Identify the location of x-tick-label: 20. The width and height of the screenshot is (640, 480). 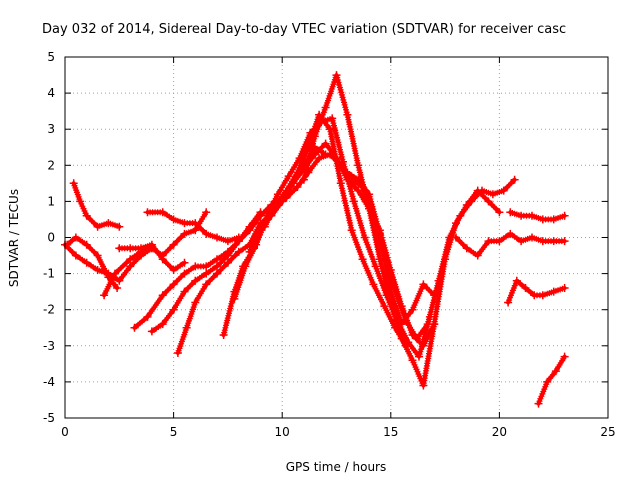
(499, 432).